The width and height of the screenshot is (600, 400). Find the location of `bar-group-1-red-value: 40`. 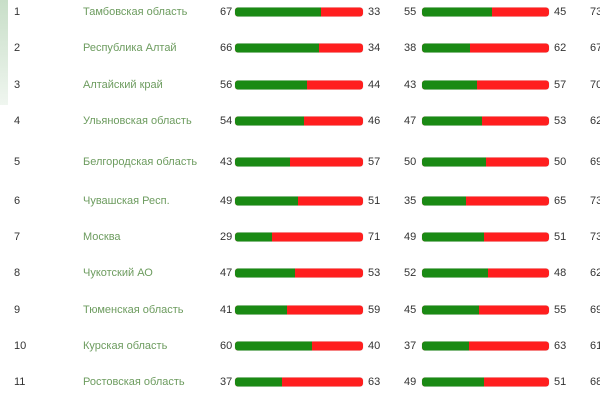

bar-group-1-red-value: 40 is located at coordinates (374, 346).